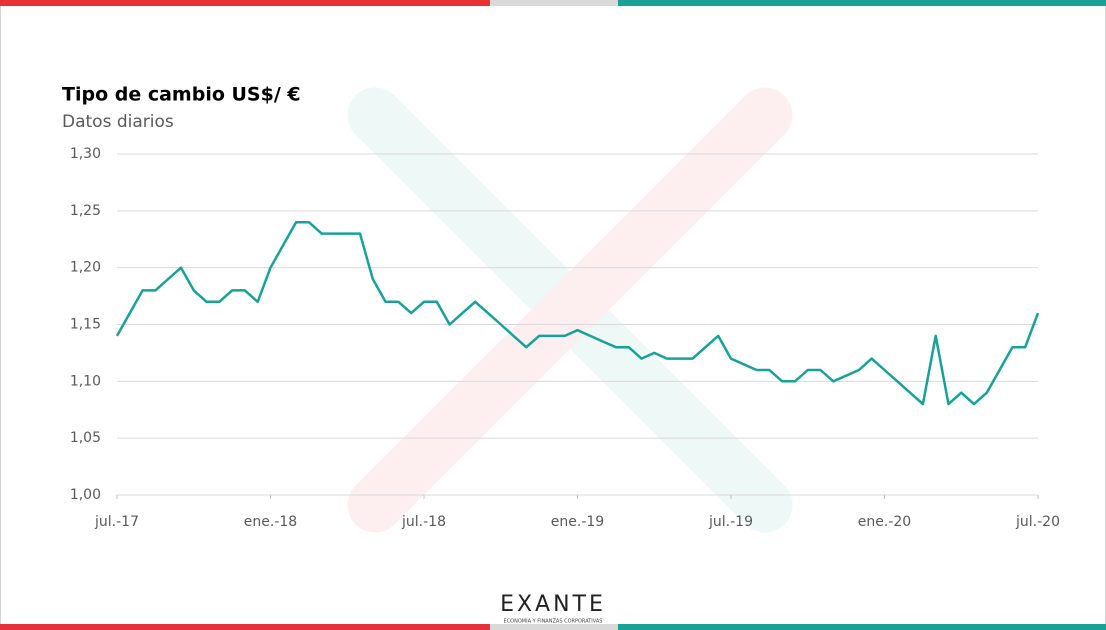  What do you see at coordinates (1037, 522) in the screenshot?
I see `x-tick-label: jul.-20` at bounding box center [1037, 522].